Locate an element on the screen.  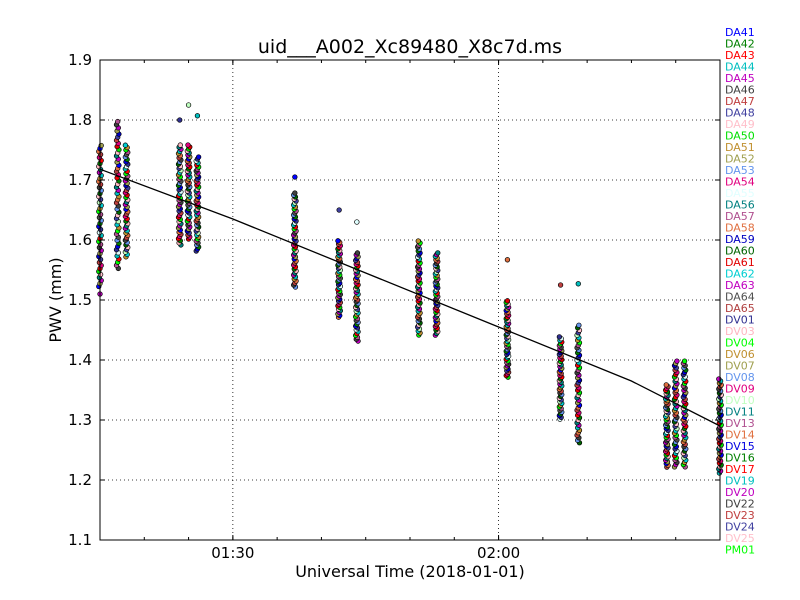
y-tick-label: 1.8 is located at coordinates (80, 120).